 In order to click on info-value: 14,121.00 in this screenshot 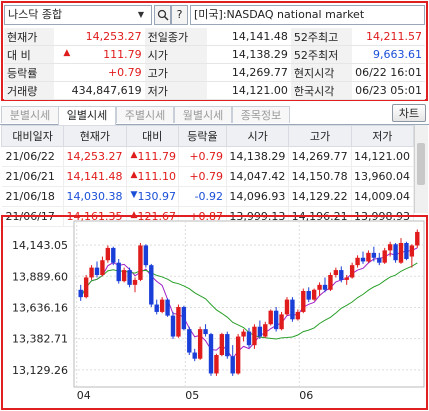, I will do `click(248, 90)`.